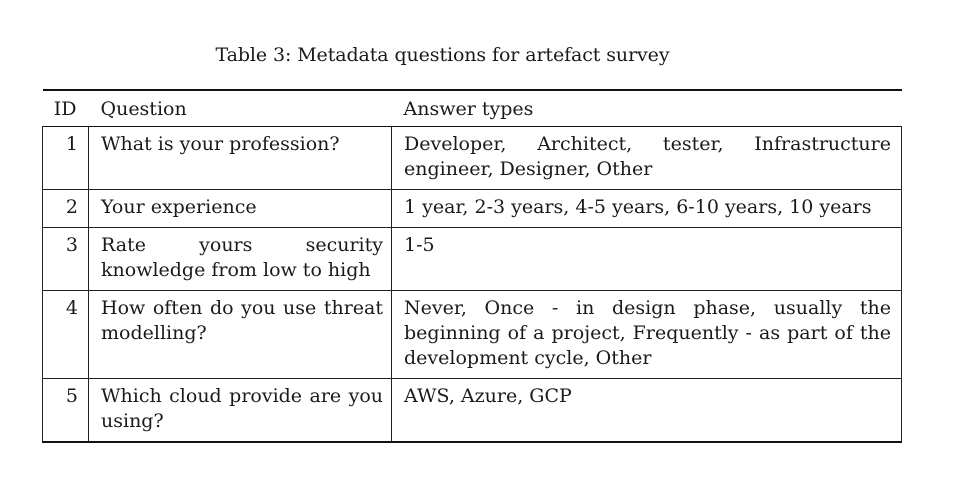 This screenshot has width=969, height=502. I want to click on row-id: 3, so click(65, 259).